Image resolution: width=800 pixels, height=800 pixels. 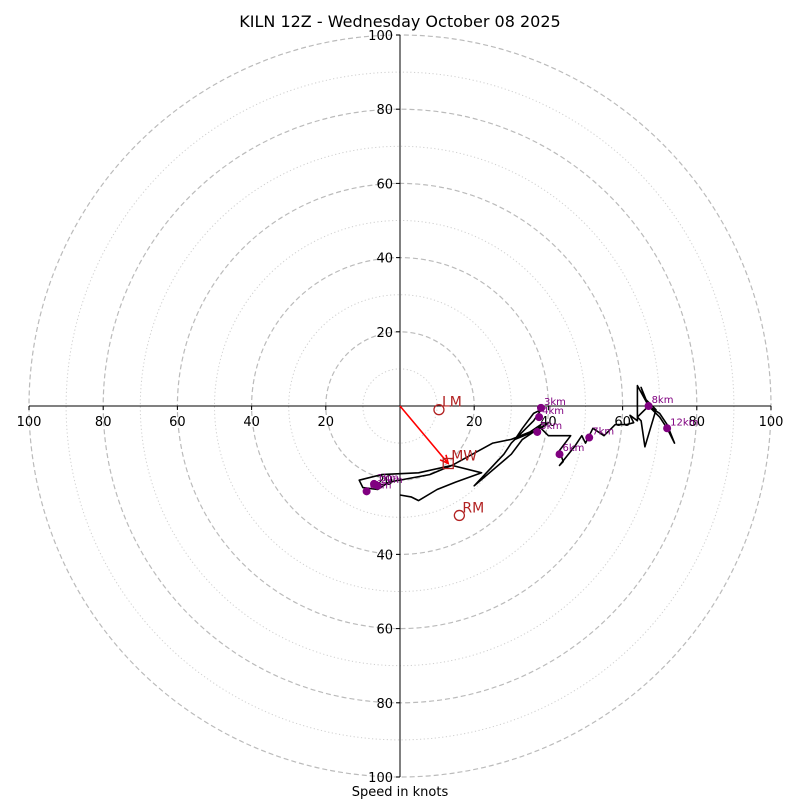 What do you see at coordinates (530, 445) in the screenshot?
I see `height-markers-group: 0km1km2km3km4km5km6km7km8km12km` at bounding box center [530, 445].